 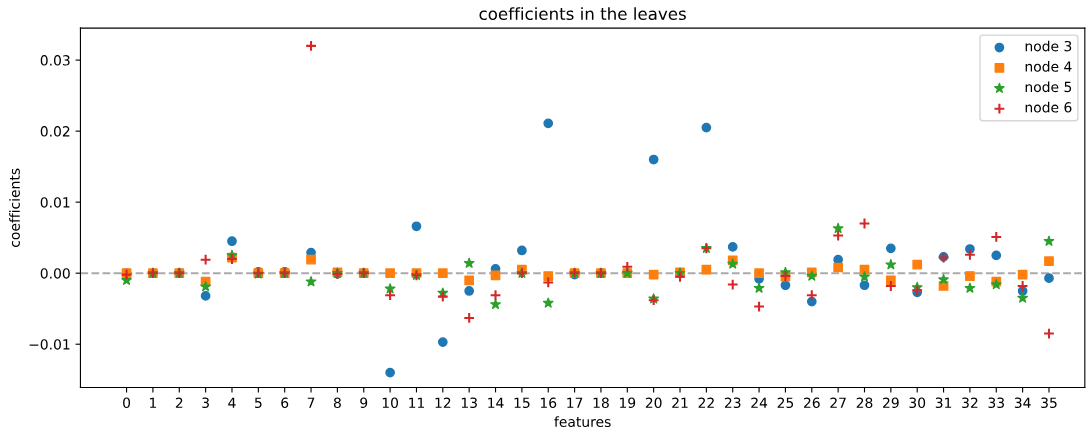 What do you see at coordinates (575, 402) in the screenshot?
I see `x-tick-label: 17` at bounding box center [575, 402].